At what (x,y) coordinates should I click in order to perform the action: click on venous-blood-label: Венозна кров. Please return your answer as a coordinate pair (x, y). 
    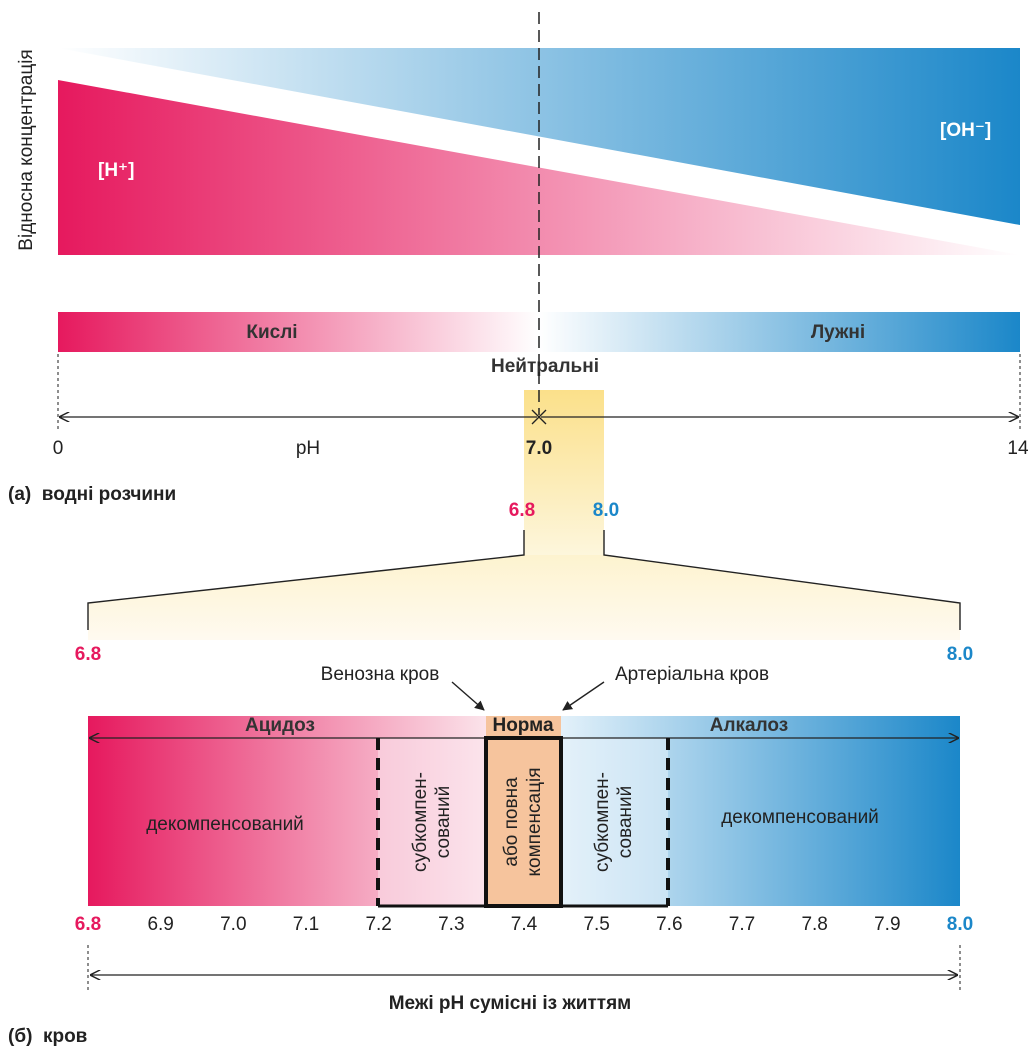
    Looking at the image, I should click on (380, 674).